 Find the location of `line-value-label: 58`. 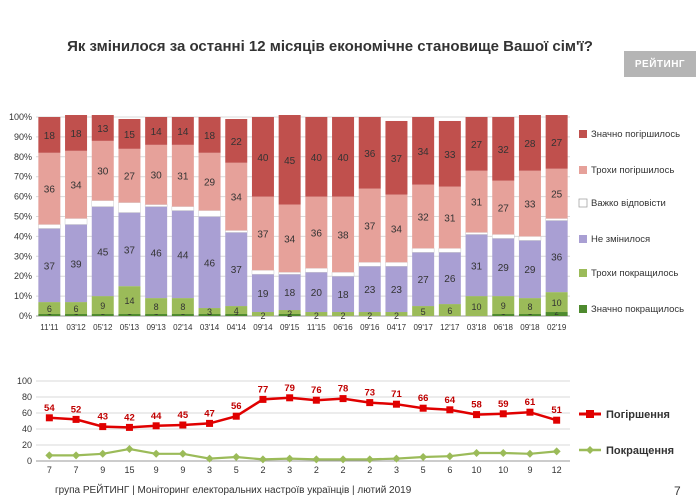

line-value-label: 58 is located at coordinates (476, 405).